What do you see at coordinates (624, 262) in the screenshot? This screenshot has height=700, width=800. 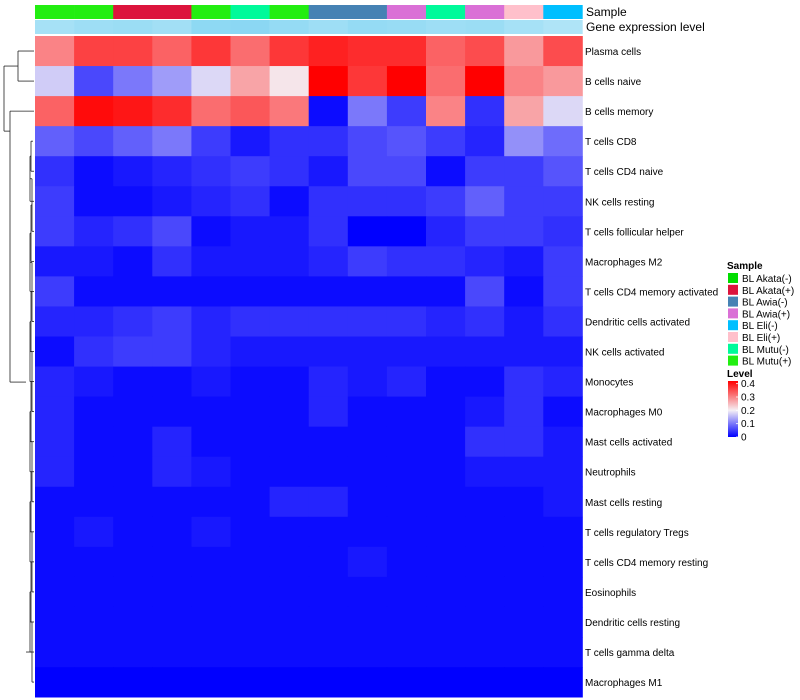 I see `row-label: Macrophages M2` at bounding box center [624, 262].